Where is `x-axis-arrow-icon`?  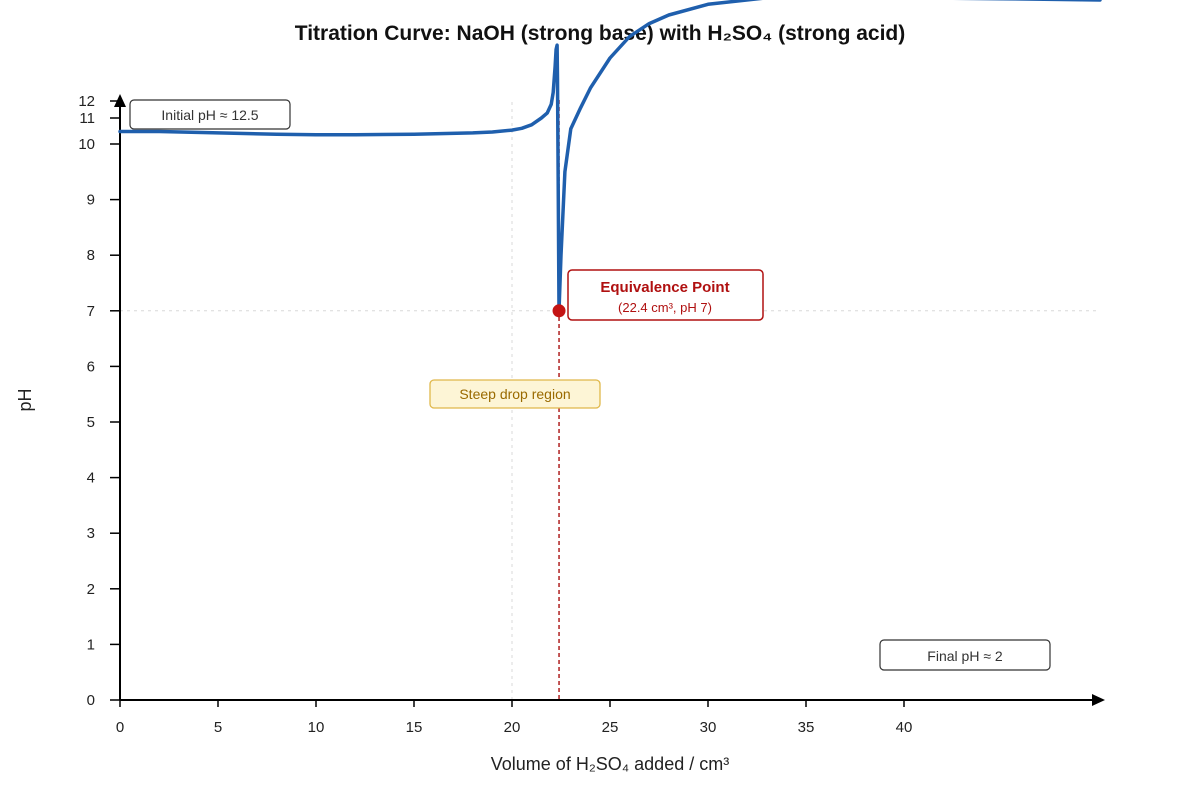
x-axis-arrow-icon is located at coordinates (1098, 700).